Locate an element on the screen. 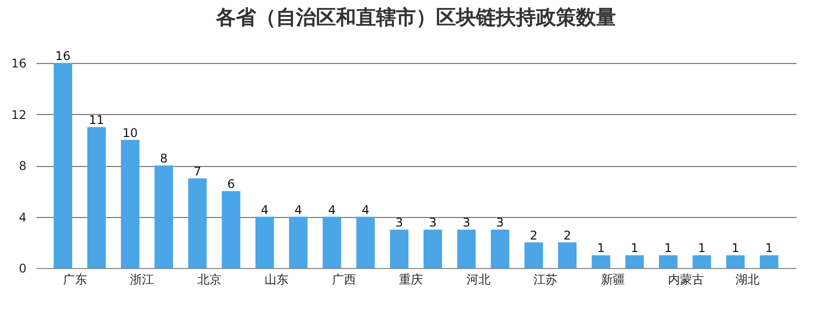  chart-title: 各省（自治区和直辖市）区块链扶持政策数量 is located at coordinates (415, 17).